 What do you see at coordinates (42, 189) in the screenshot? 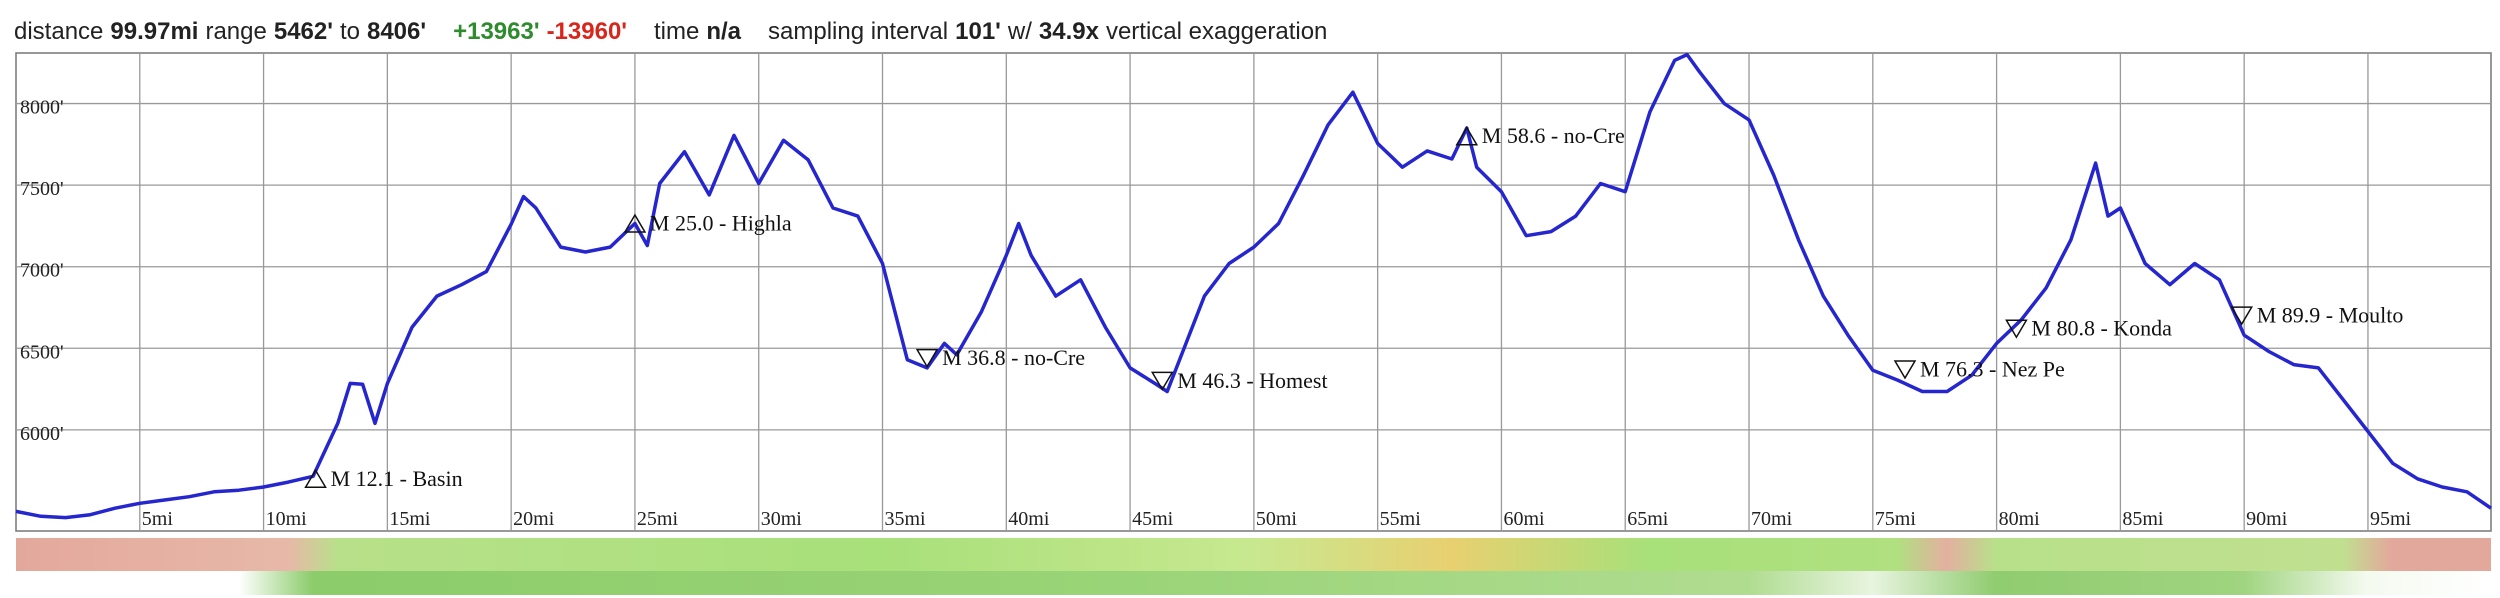
I see `y-tick-label: 7500'` at bounding box center [42, 189].